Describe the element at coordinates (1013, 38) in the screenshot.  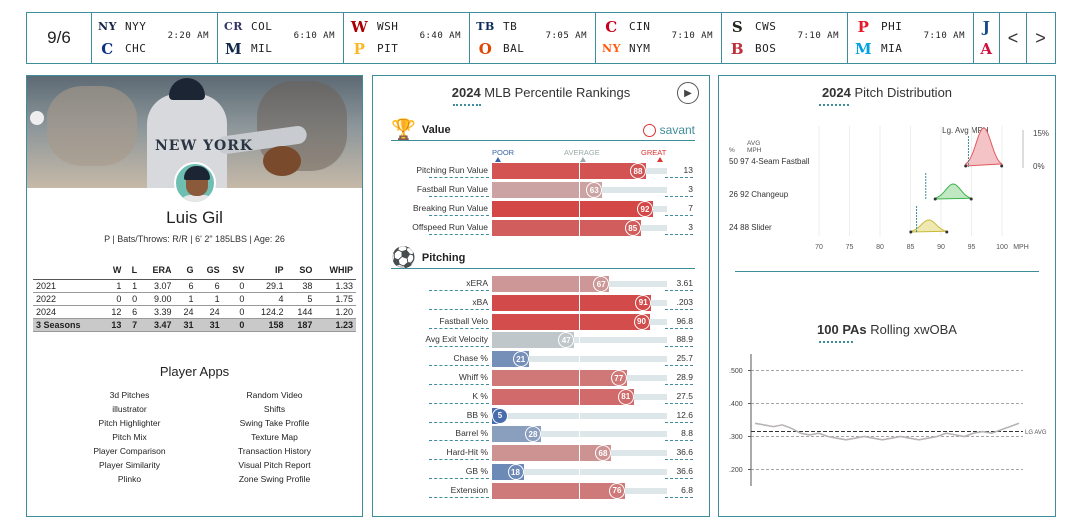
I see `prev-games-button: <` at that location.